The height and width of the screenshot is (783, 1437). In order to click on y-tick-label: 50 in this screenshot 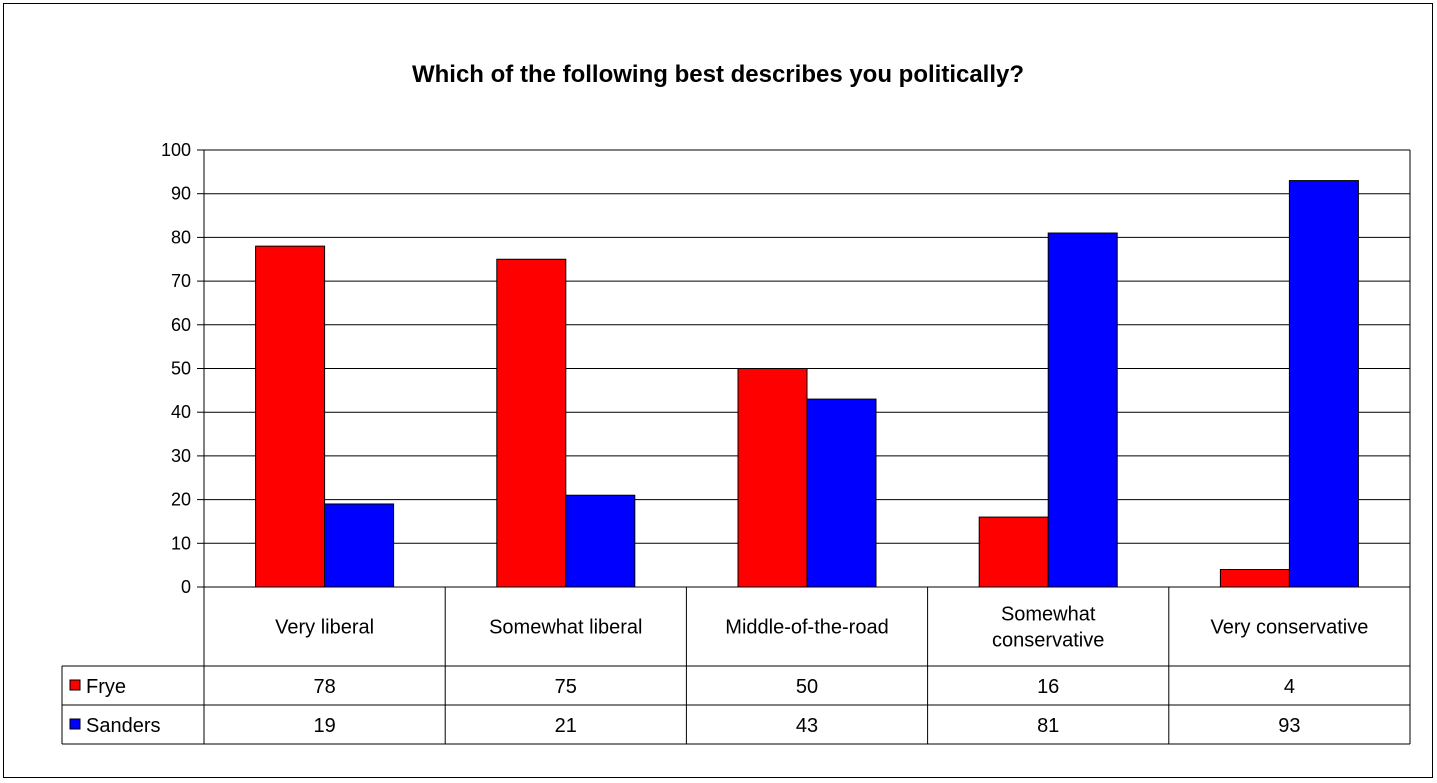, I will do `click(181, 369)`.